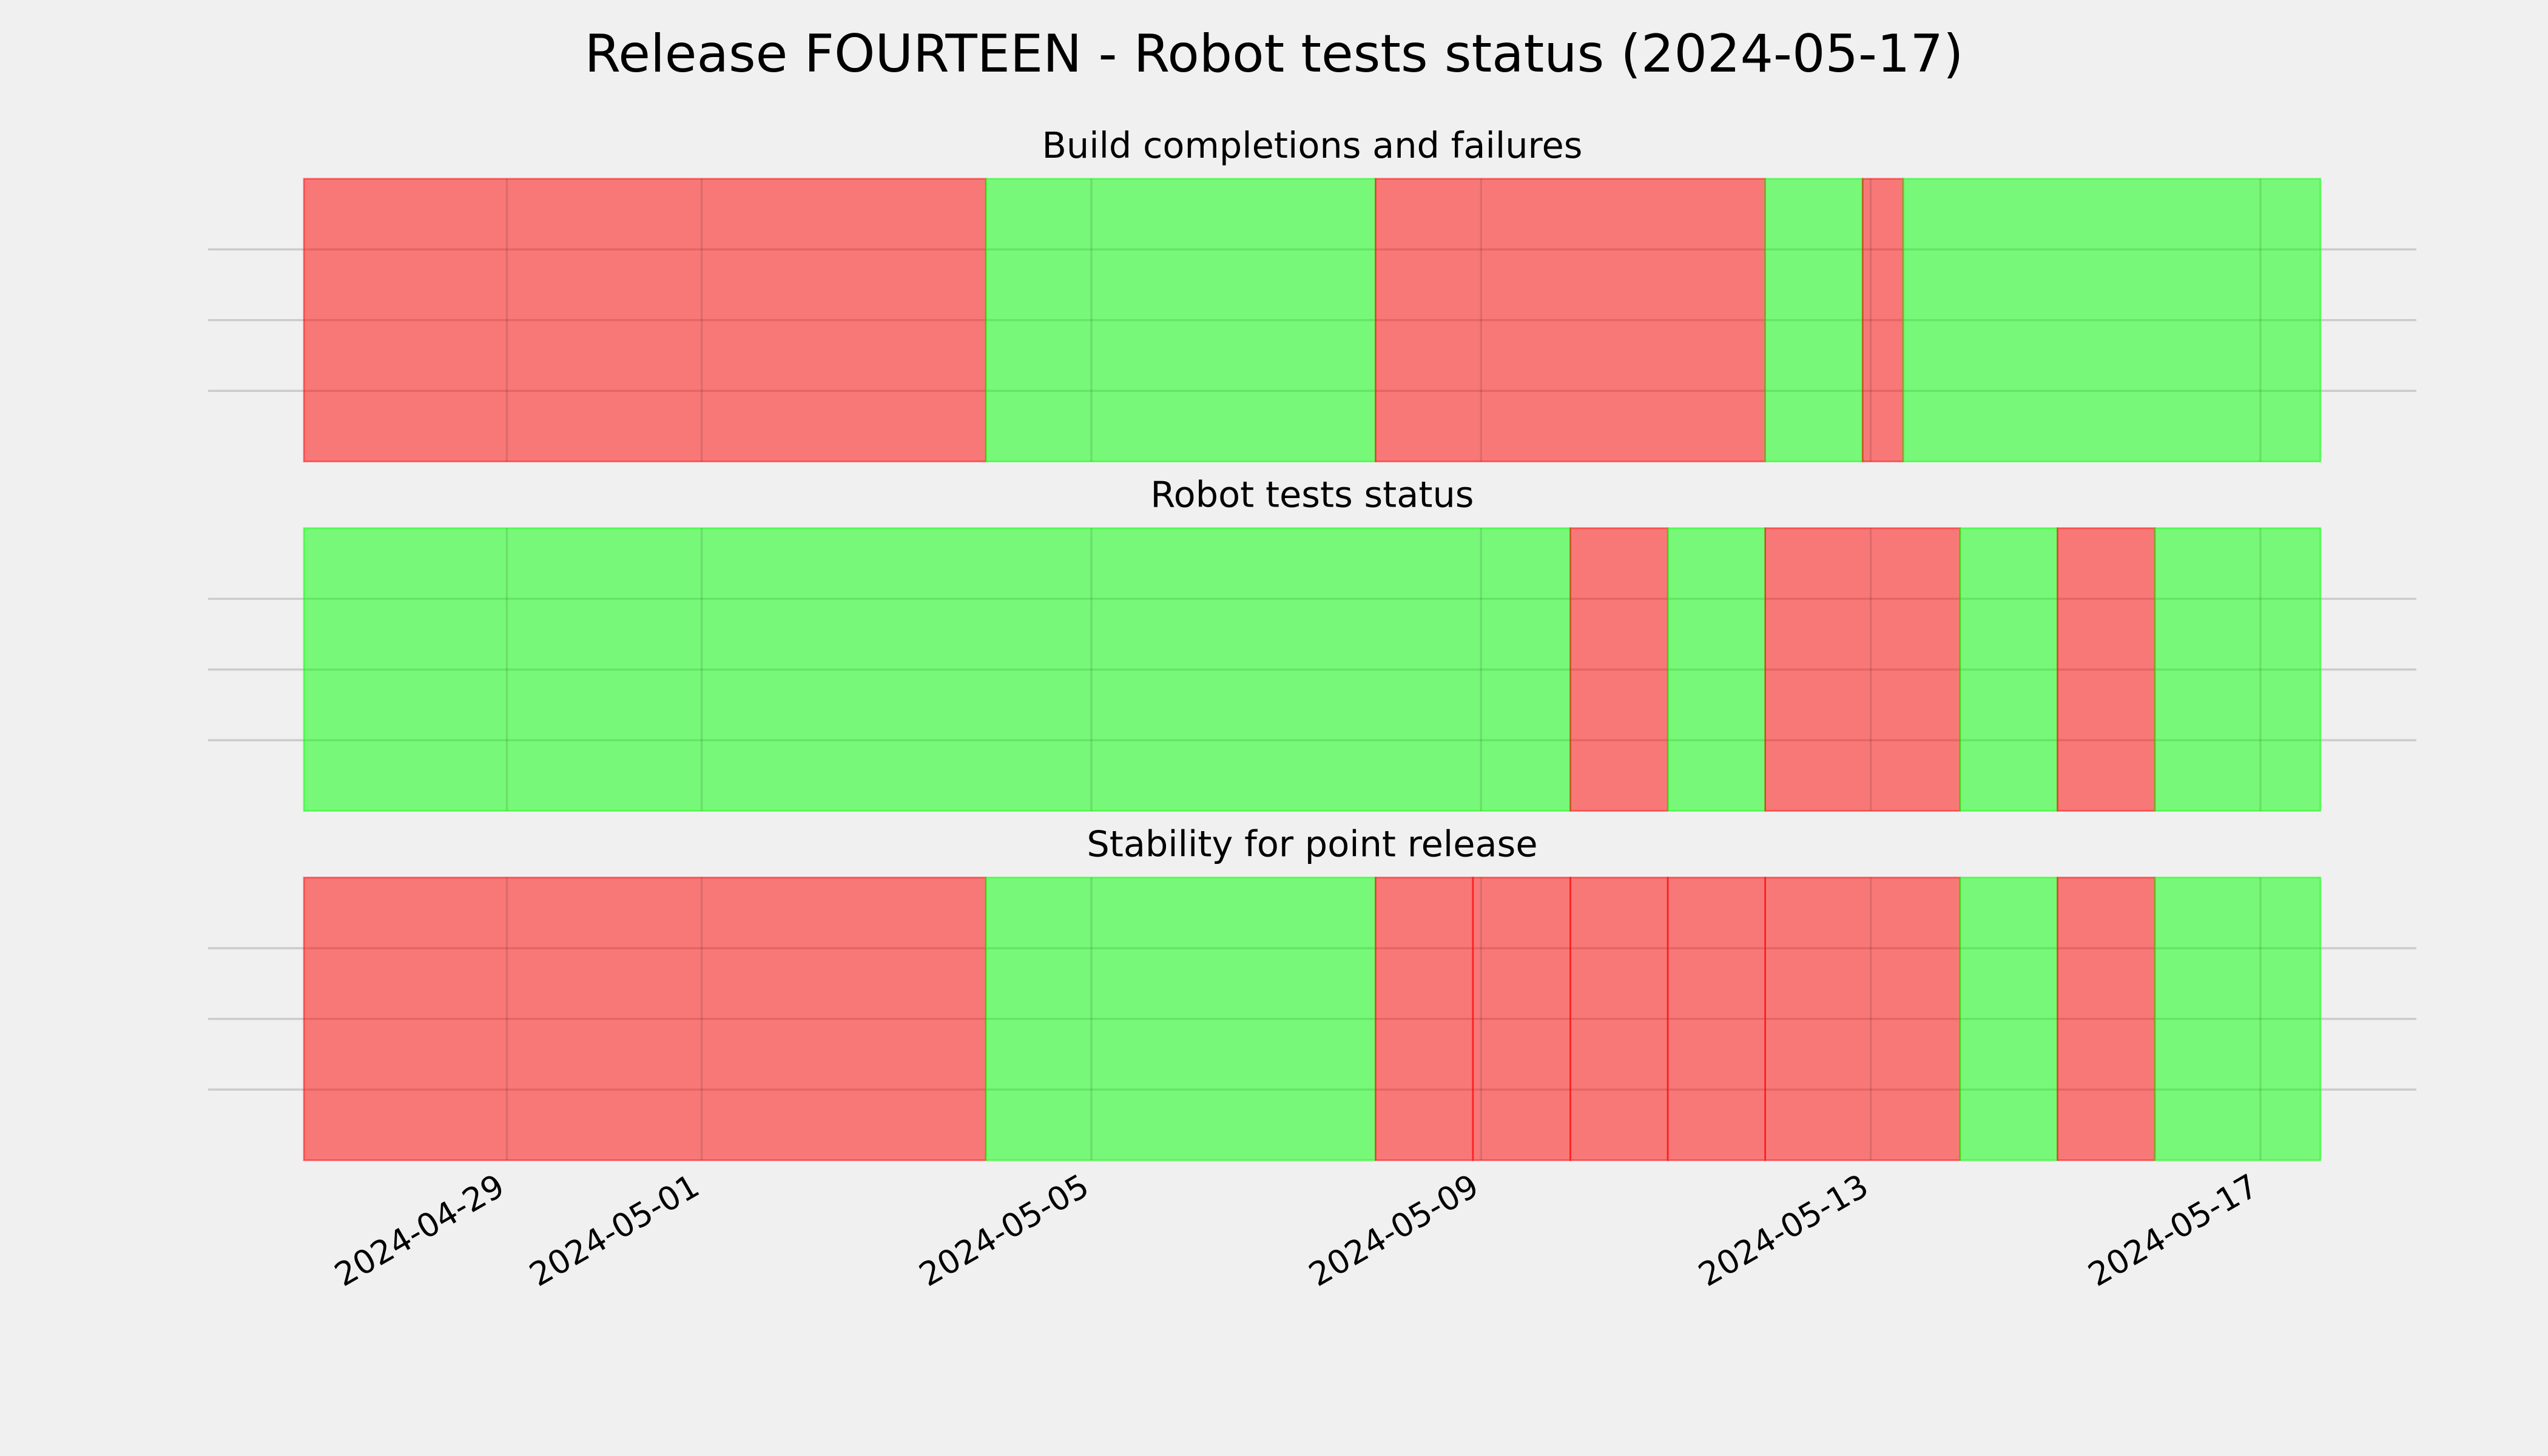 This screenshot has height=1456, width=2548. Describe the element at coordinates (1312, 844) in the screenshot. I see `subplot-title: Stability for point release` at that location.